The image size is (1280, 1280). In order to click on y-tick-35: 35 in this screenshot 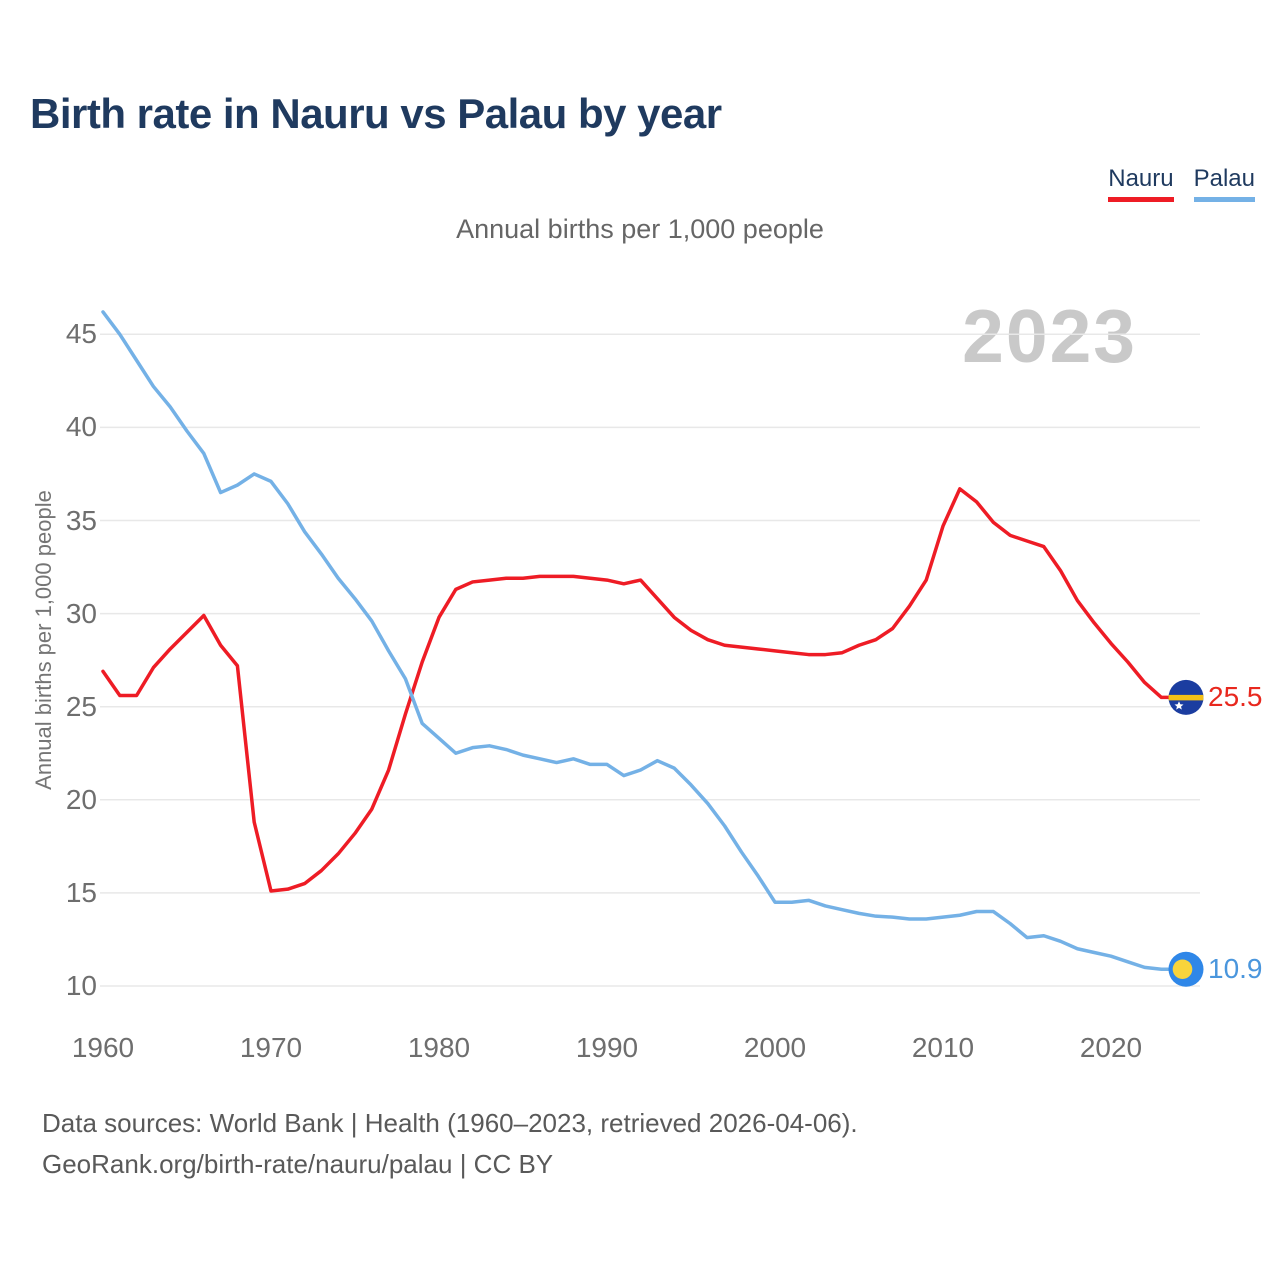, I will do `click(81, 520)`.